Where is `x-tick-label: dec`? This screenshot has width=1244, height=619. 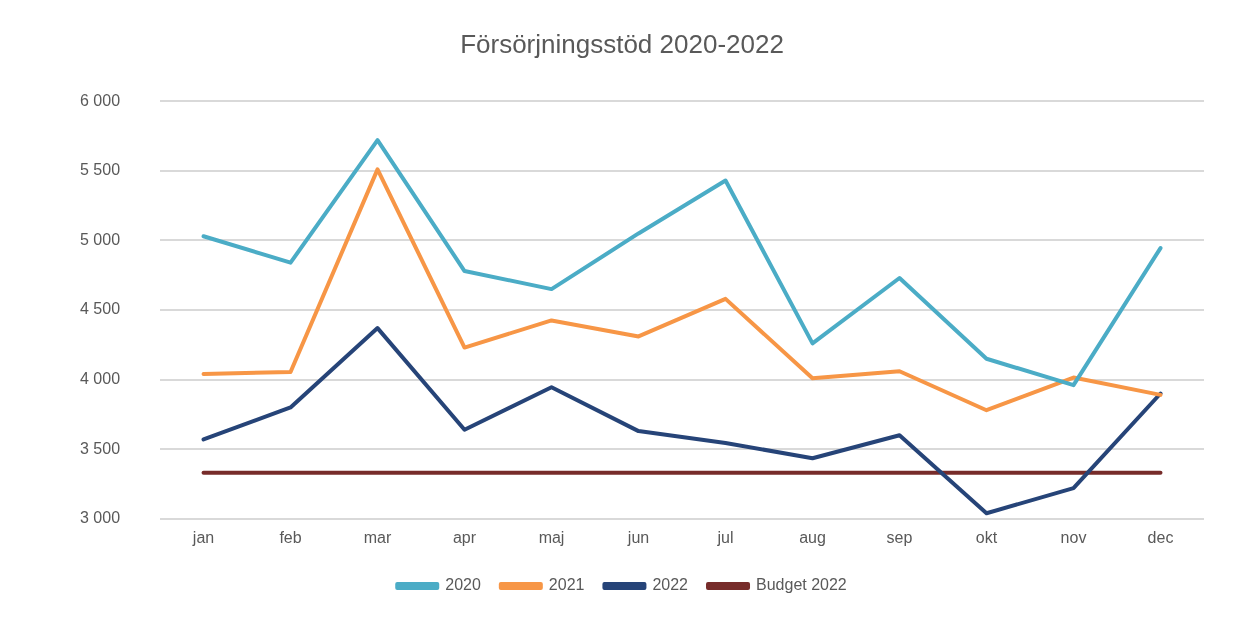
x-tick-label: dec is located at coordinates (1160, 537).